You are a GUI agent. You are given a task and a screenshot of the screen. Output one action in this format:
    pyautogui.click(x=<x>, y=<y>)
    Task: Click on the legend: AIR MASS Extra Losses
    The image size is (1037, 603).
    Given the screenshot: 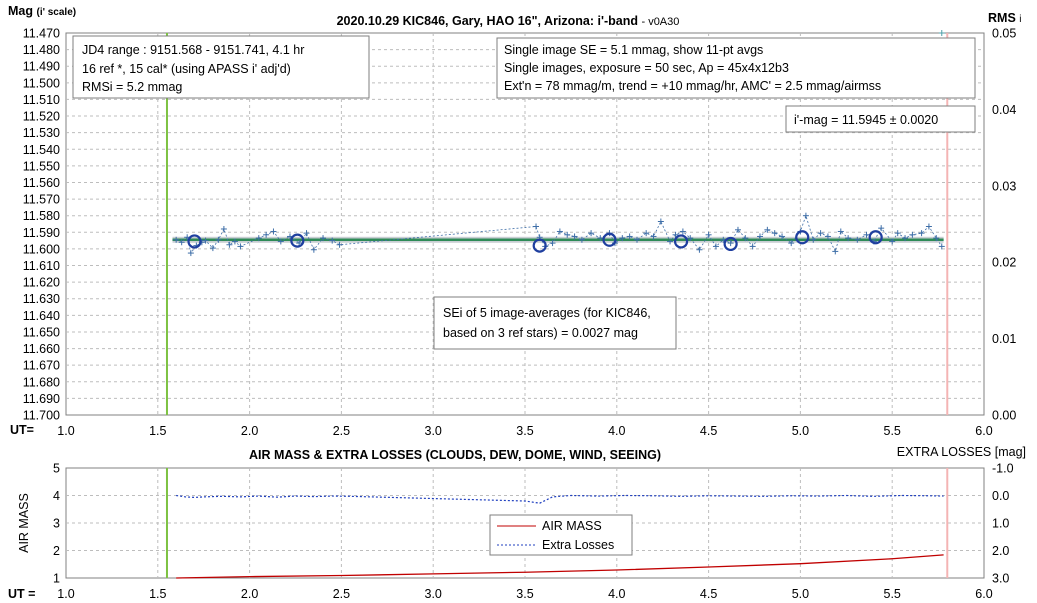 What is the action you would take?
    pyautogui.click(x=561, y=535)
    